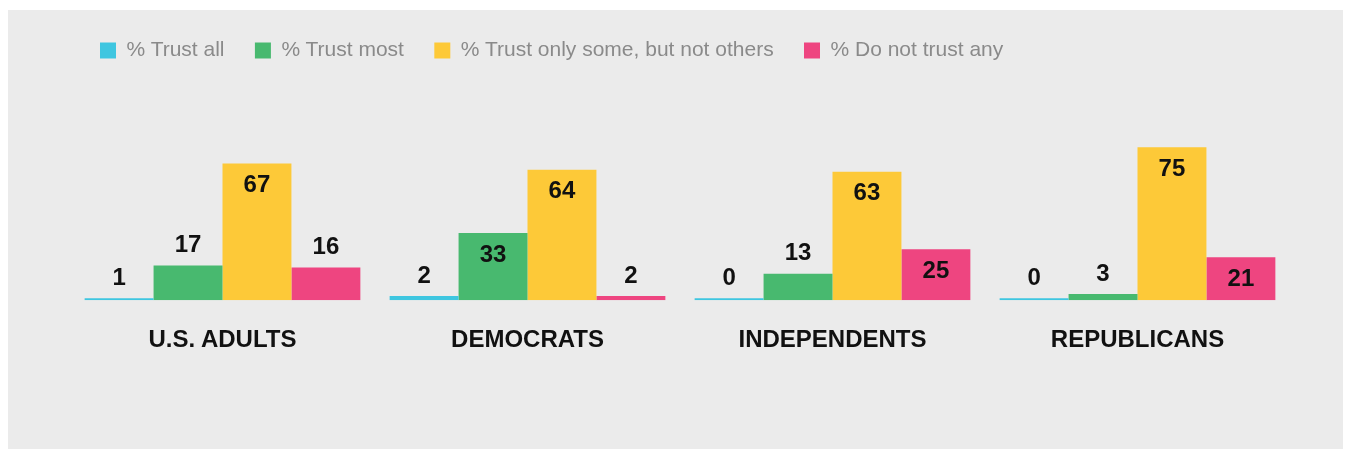 The image size is (1351, 449). What do you see at coordinates (175, 49) in the screenshot?
I see `legend-label: % Trust all` at bounding box center [175, 49].